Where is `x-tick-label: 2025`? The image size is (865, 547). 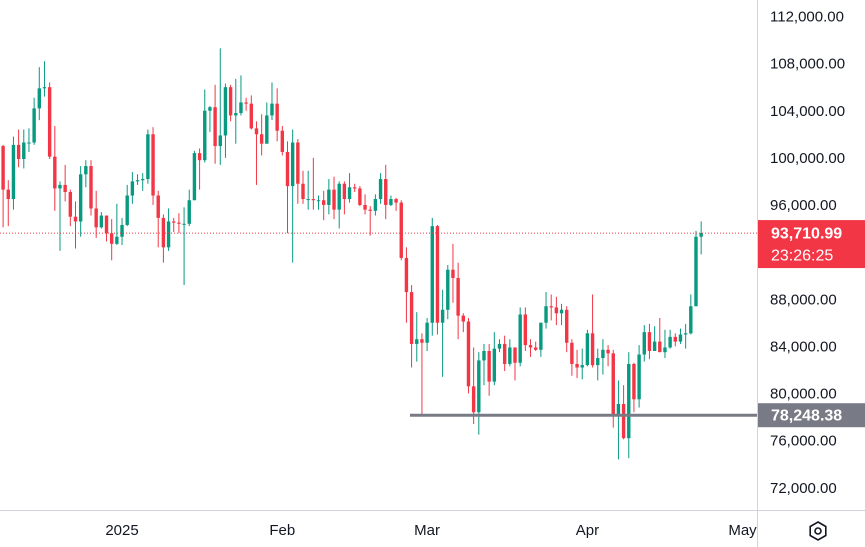 x-tick-label: 2025 is located at coordinates (121, 530).